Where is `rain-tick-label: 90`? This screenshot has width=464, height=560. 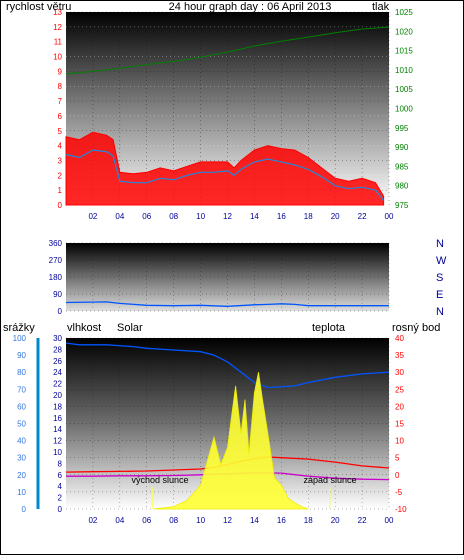 rain-tick-label: 90 is located at coordinates (21, 355).